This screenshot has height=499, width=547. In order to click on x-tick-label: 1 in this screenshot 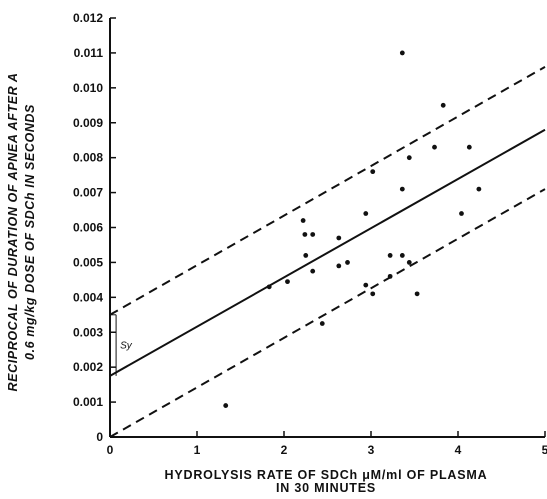, I will do `click(197, 450)`.